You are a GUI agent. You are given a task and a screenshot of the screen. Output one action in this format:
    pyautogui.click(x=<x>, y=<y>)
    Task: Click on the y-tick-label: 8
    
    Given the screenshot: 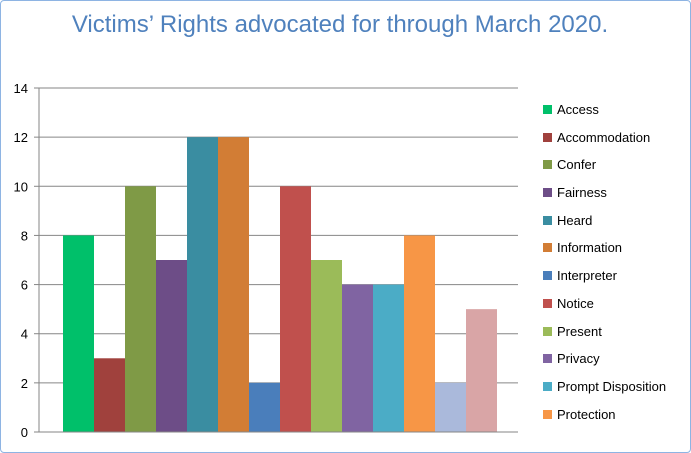 What is the action you would take?
    pyautogui.click(x=24, y=235)
    